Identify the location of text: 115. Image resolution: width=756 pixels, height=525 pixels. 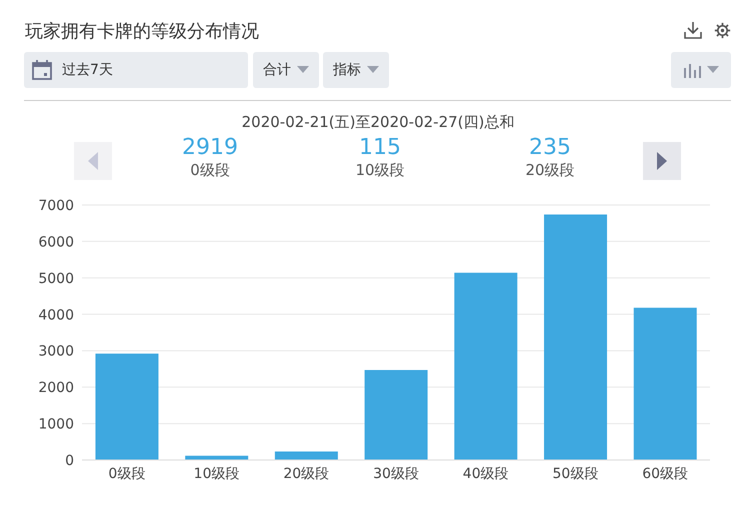
(380, 148).